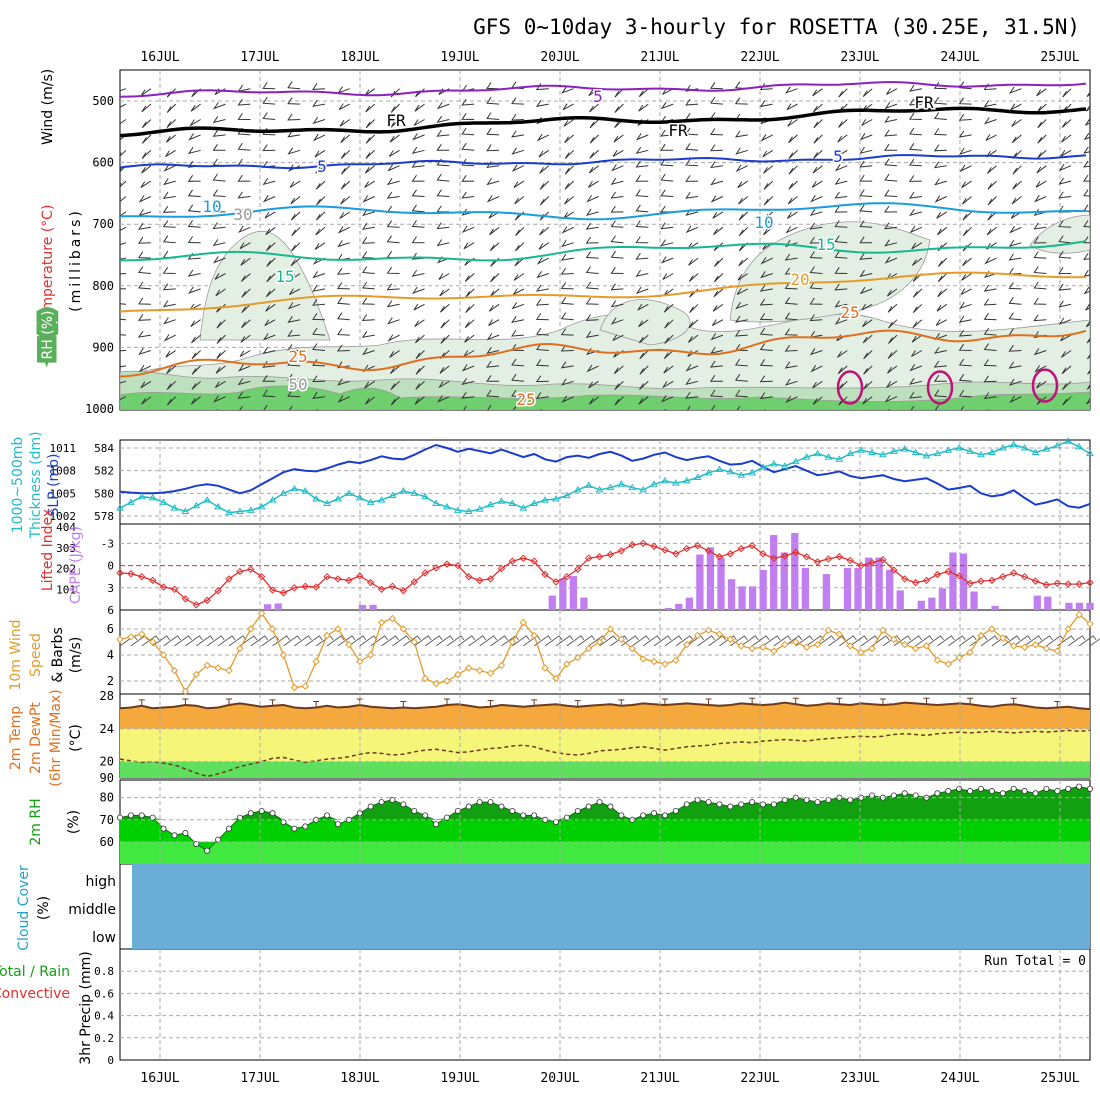 This screenshot has height=1100, width=1100. I want to click on rh-shading, so click(830, 272).